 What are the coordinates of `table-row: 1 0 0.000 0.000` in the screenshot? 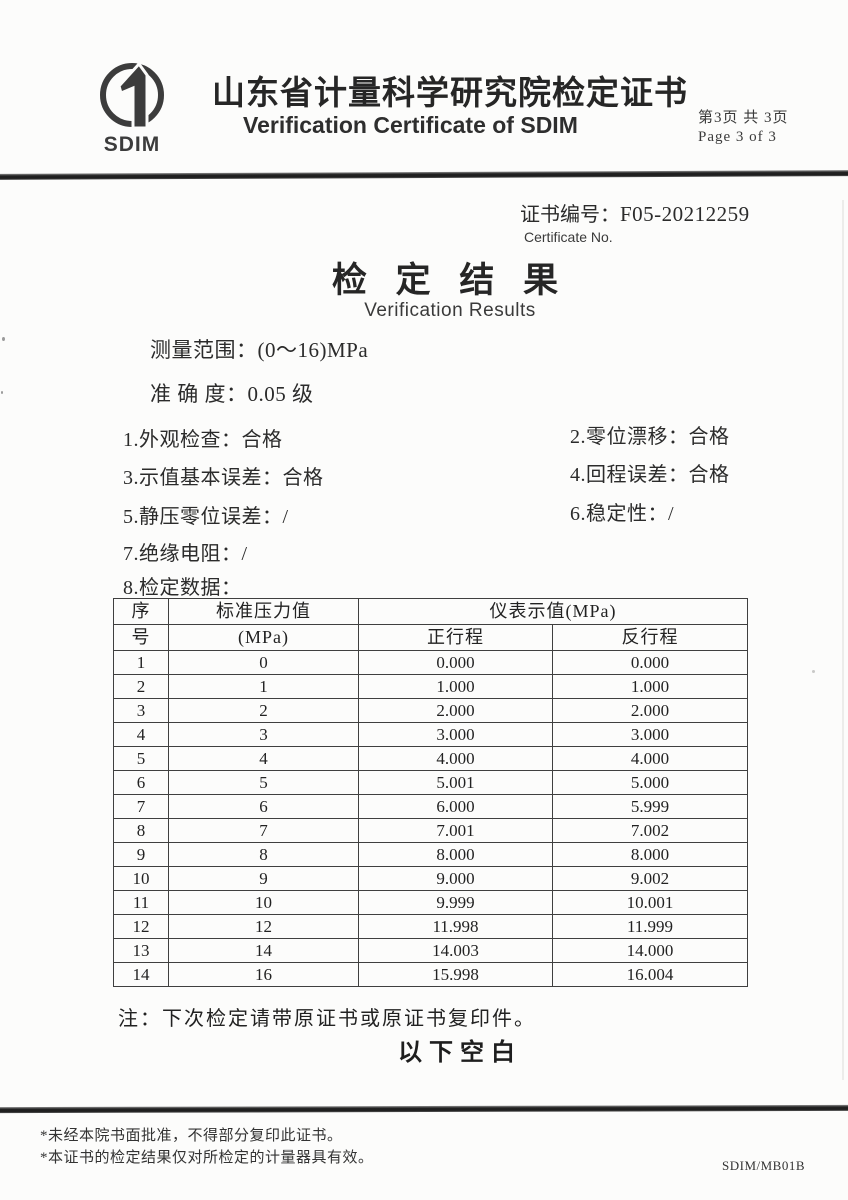 It's located at (430, 662).